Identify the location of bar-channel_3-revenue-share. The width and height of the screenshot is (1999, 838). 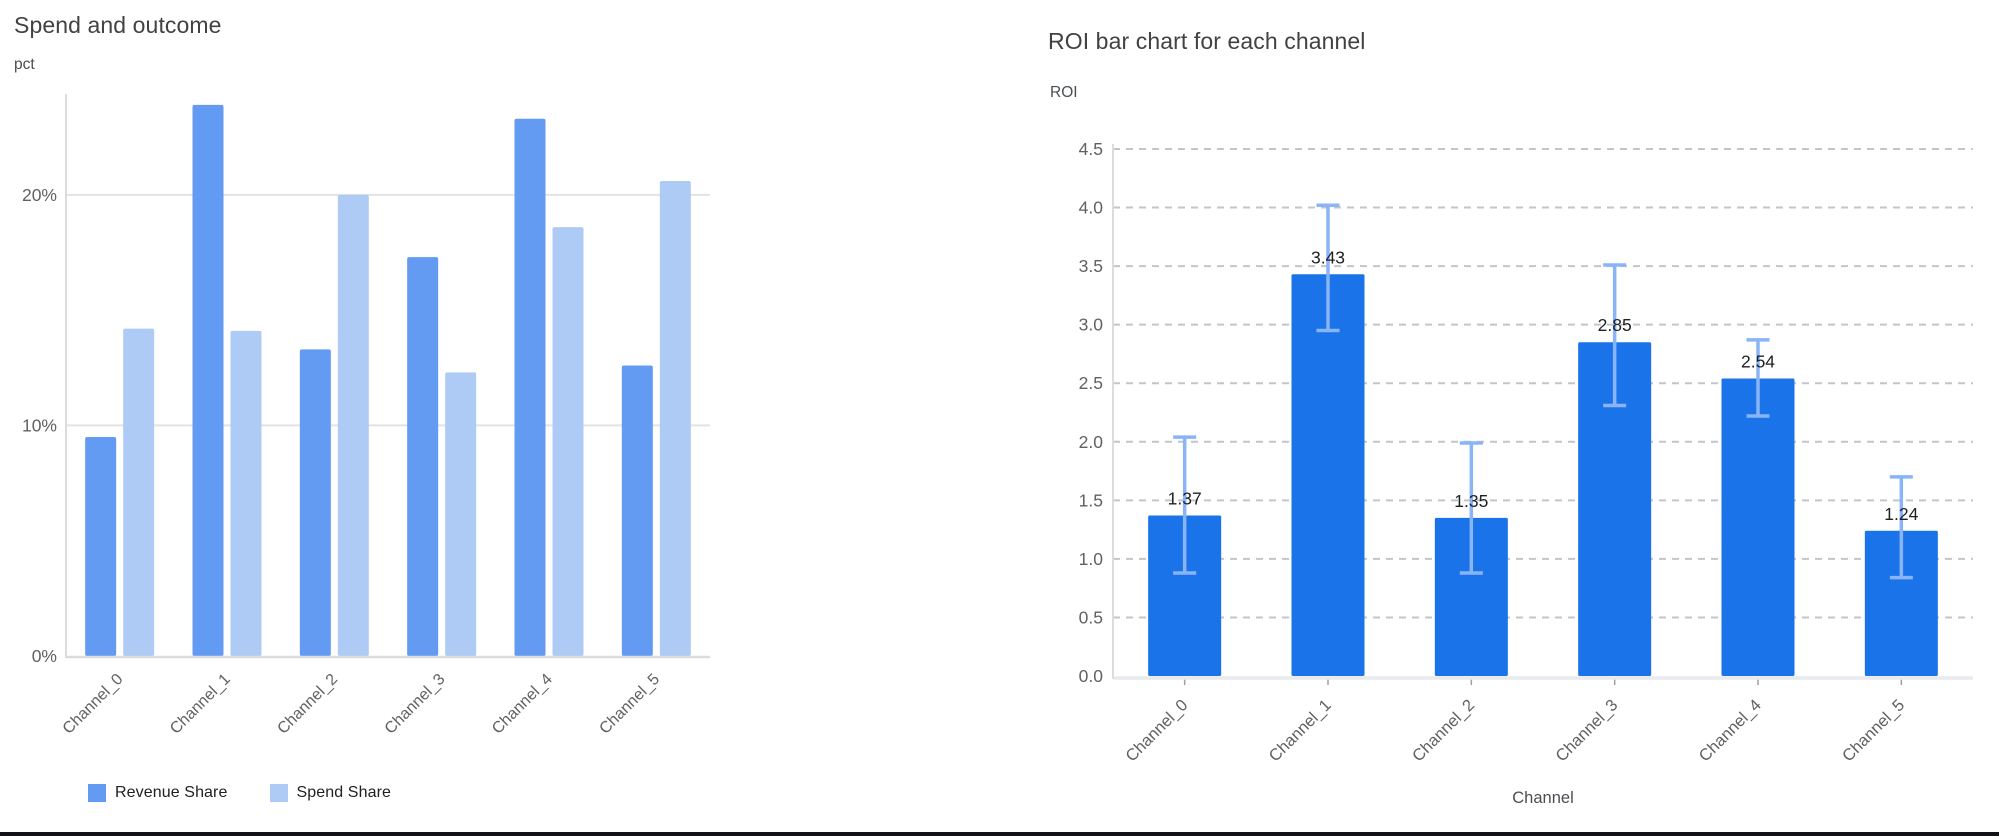
(423, 456).